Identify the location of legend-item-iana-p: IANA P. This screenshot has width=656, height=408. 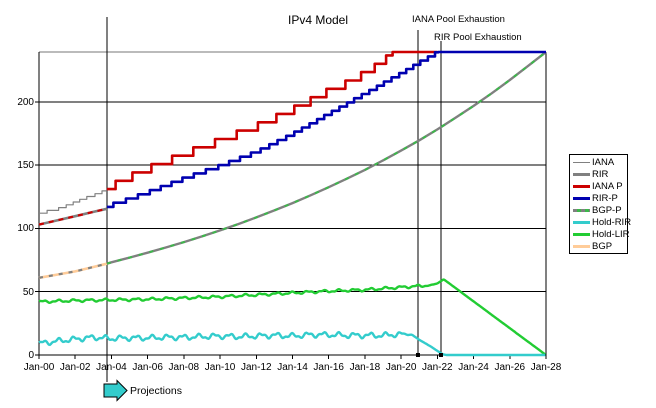
(600, 186).